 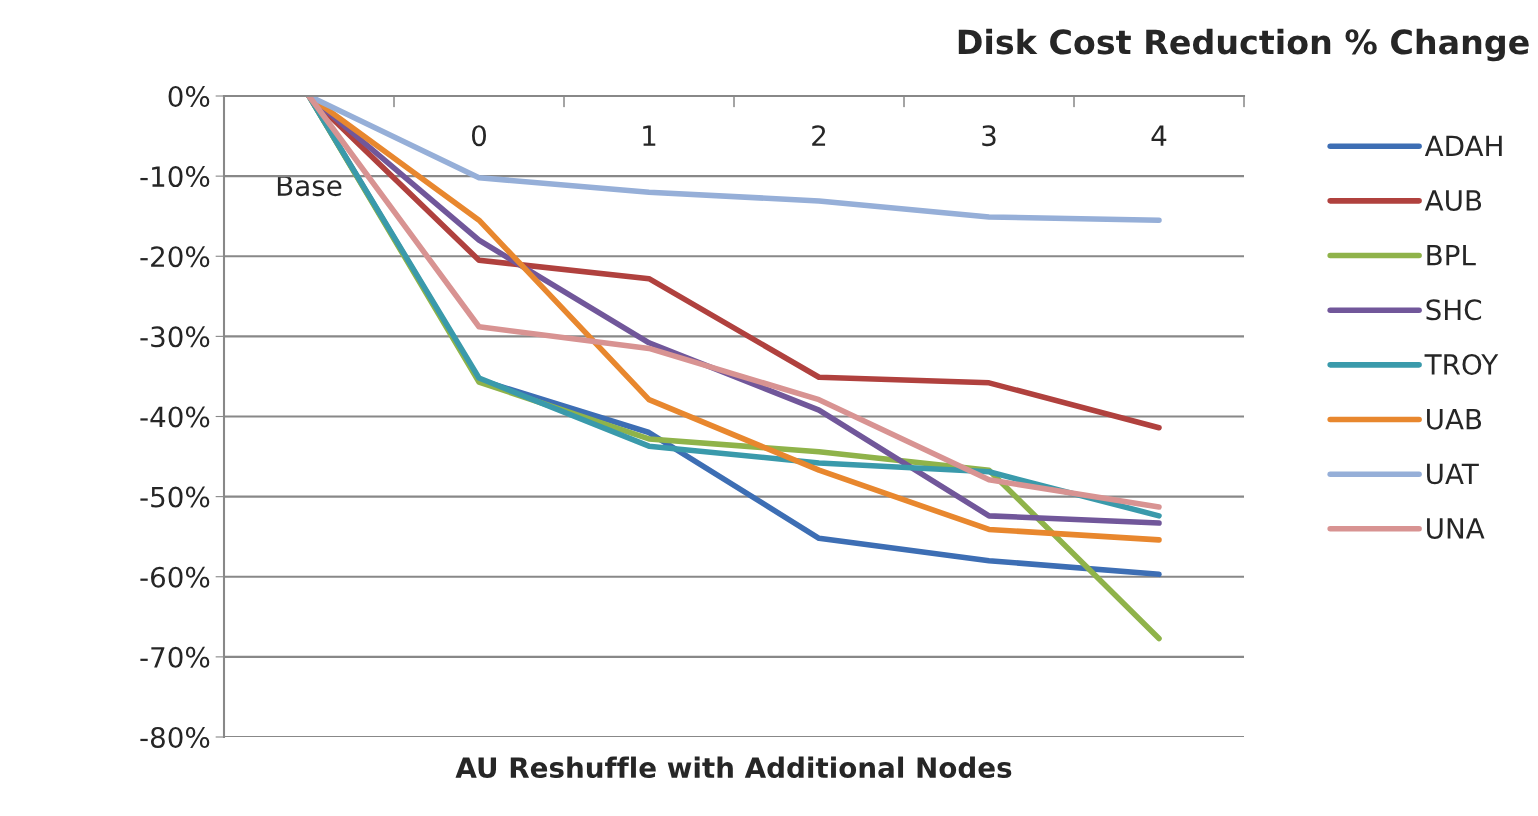 I want to click on y-tick-label: -20%, so click(x=175, y=257).